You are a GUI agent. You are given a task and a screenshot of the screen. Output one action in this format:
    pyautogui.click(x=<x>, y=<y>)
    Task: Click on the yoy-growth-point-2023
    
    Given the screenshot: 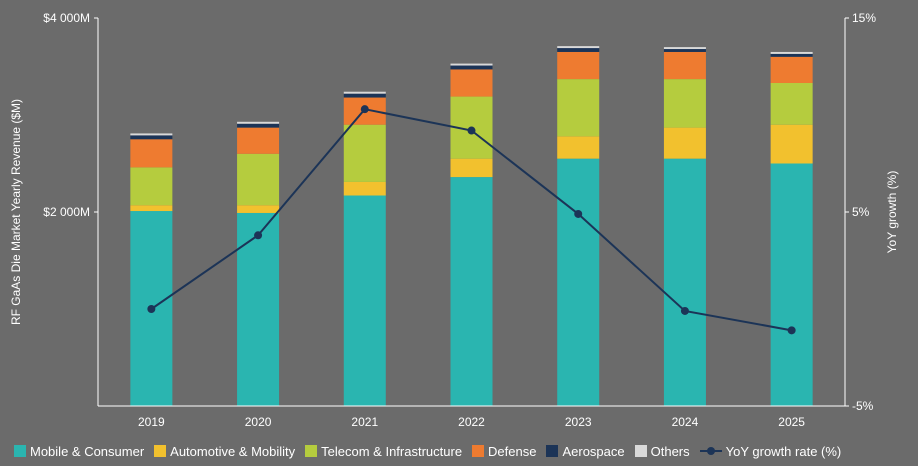 What is the action you would take?
    pyautogui.click(x=578, y=213)
    